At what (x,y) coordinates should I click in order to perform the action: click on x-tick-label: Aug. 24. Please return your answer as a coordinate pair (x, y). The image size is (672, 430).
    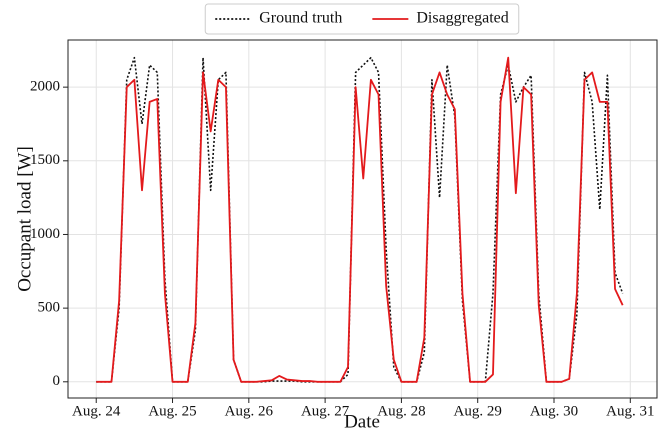
    Looking at the image, I should click on (96, 411).